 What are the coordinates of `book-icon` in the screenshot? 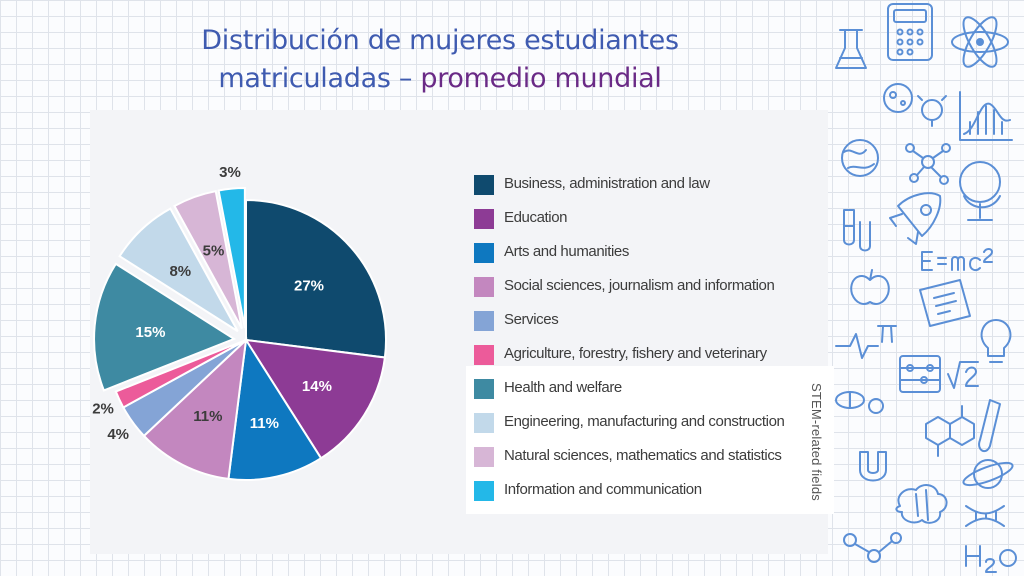 It's located at (945, 303).